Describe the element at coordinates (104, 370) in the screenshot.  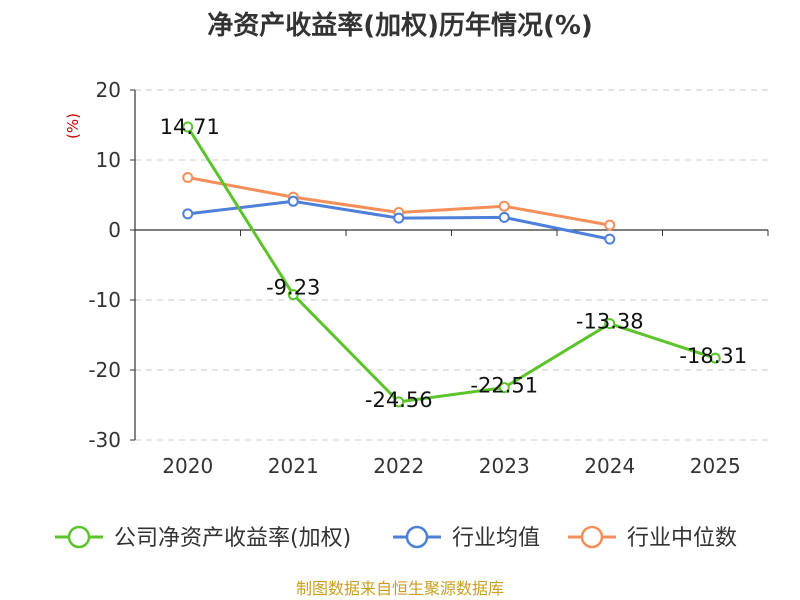
I see `y-tick-label: -20` at that location.